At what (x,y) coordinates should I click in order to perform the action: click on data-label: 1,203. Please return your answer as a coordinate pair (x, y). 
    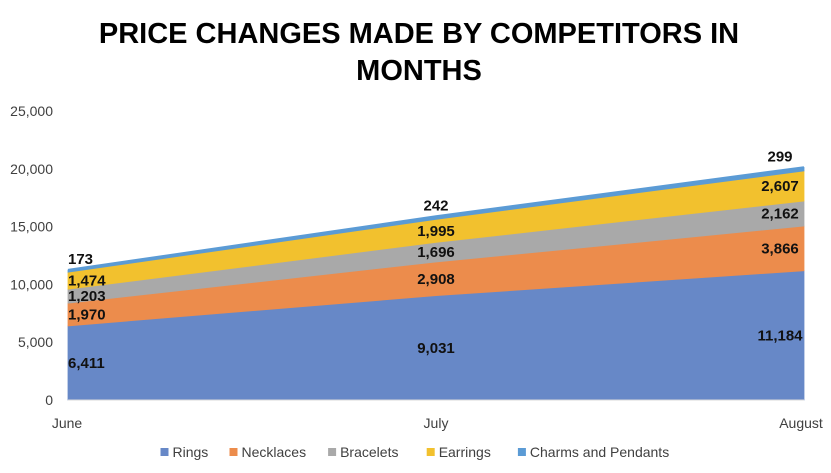
    Looking at the image, I should click on (87, 296).